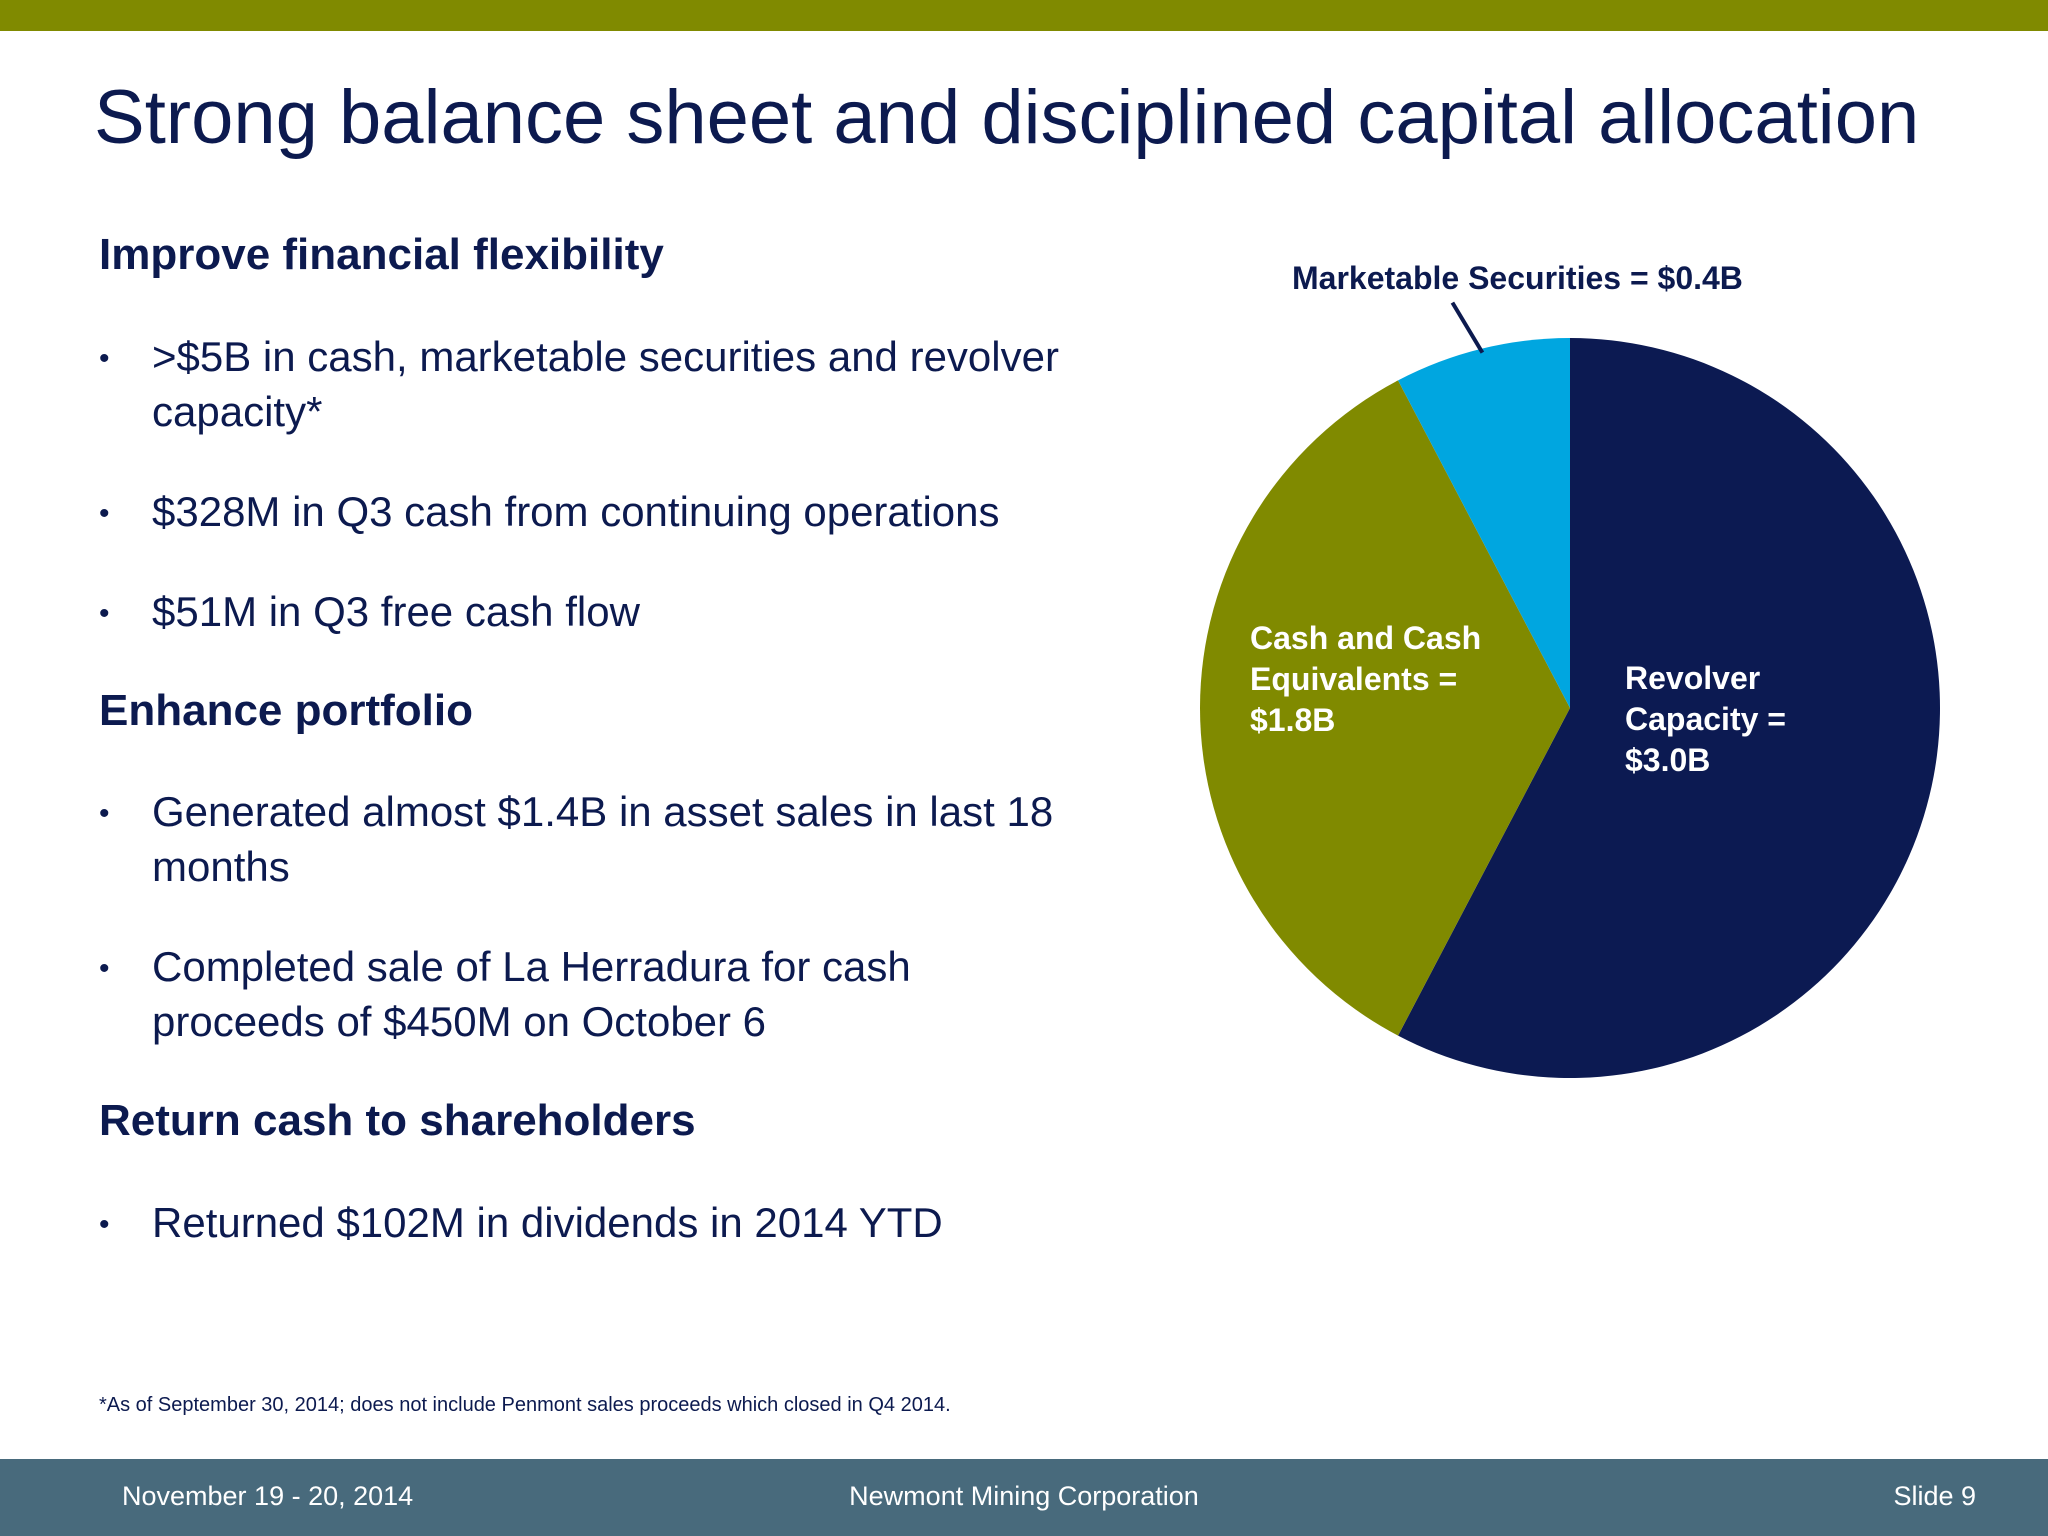 The height and width of the screenshot is (1536, 2048). What do you see at coordinates (1693, 678) in the screenshot?
I see `pie-slice-label-line: Revolver` at bounding box center [1693, 678].